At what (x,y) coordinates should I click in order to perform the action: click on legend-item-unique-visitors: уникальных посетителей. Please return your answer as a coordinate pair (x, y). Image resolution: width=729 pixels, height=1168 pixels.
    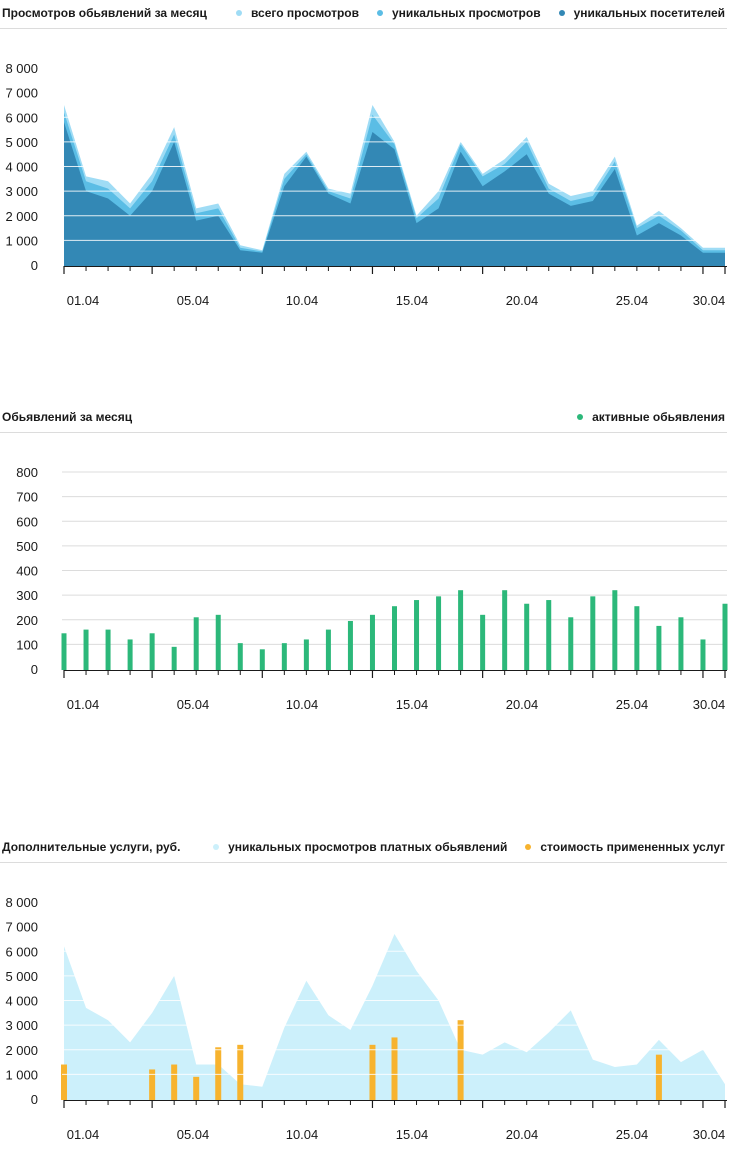
    Looking at the image, I should click on (641, 13).